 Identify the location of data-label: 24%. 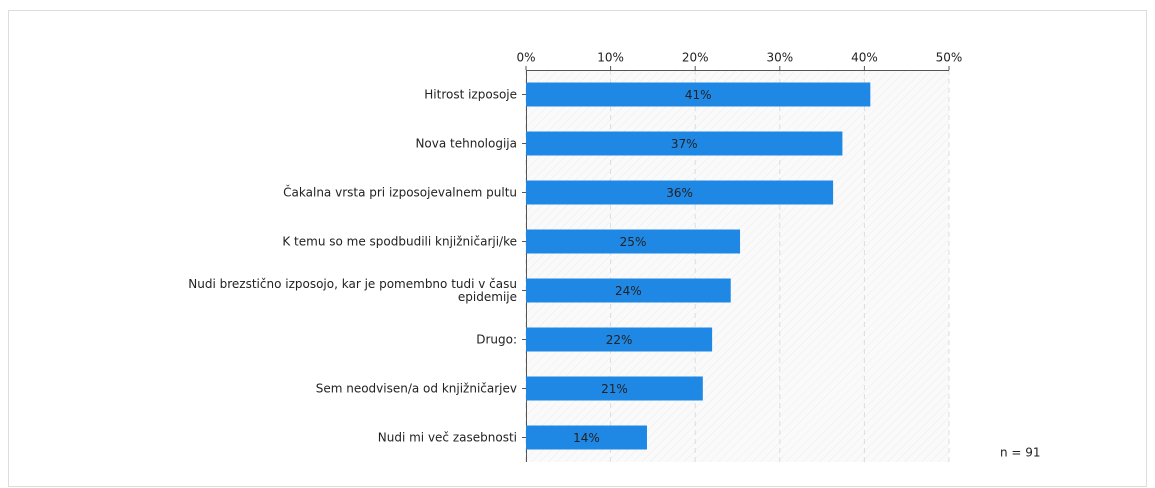
(628, 291).